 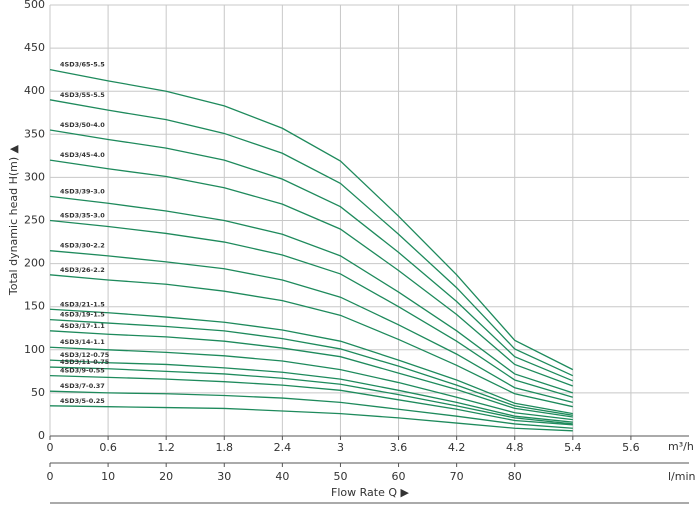 What do you see at coordinates (82, 326) in the screenshot?
I see `curve-label: 4SD3/17-1.1` at bounding box center [82, 326].